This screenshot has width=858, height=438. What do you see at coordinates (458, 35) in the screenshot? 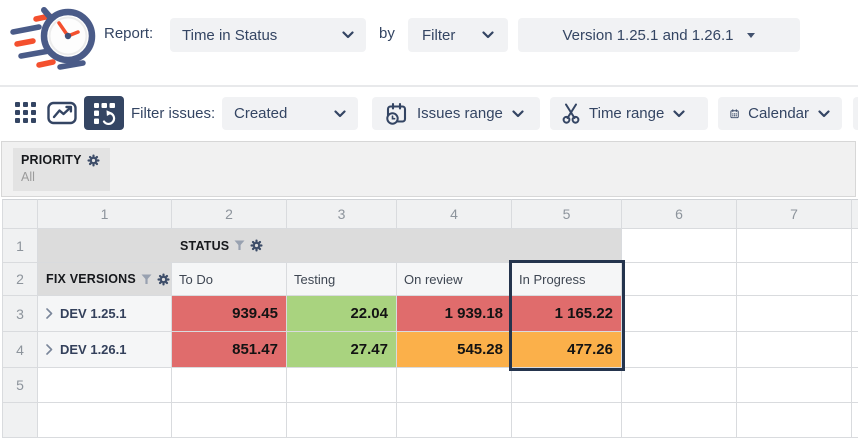
I see `by-filter-select: Filter` at bounding box center [458, 35].